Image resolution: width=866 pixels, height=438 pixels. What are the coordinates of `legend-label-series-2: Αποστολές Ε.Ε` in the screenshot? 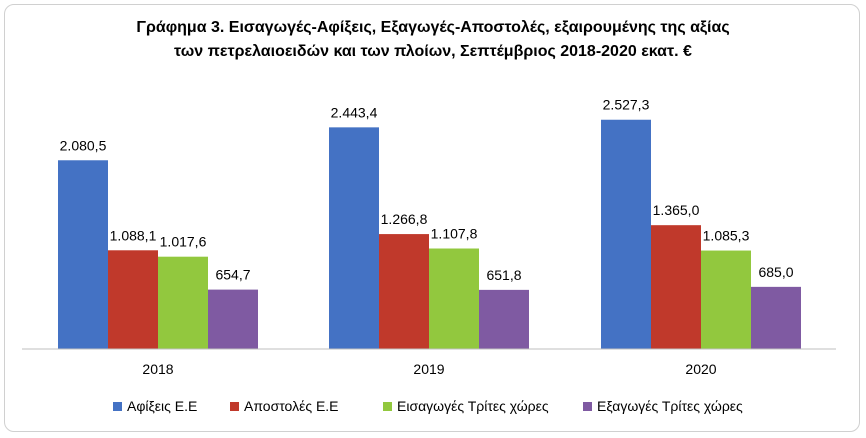 It's located at (291, 406).